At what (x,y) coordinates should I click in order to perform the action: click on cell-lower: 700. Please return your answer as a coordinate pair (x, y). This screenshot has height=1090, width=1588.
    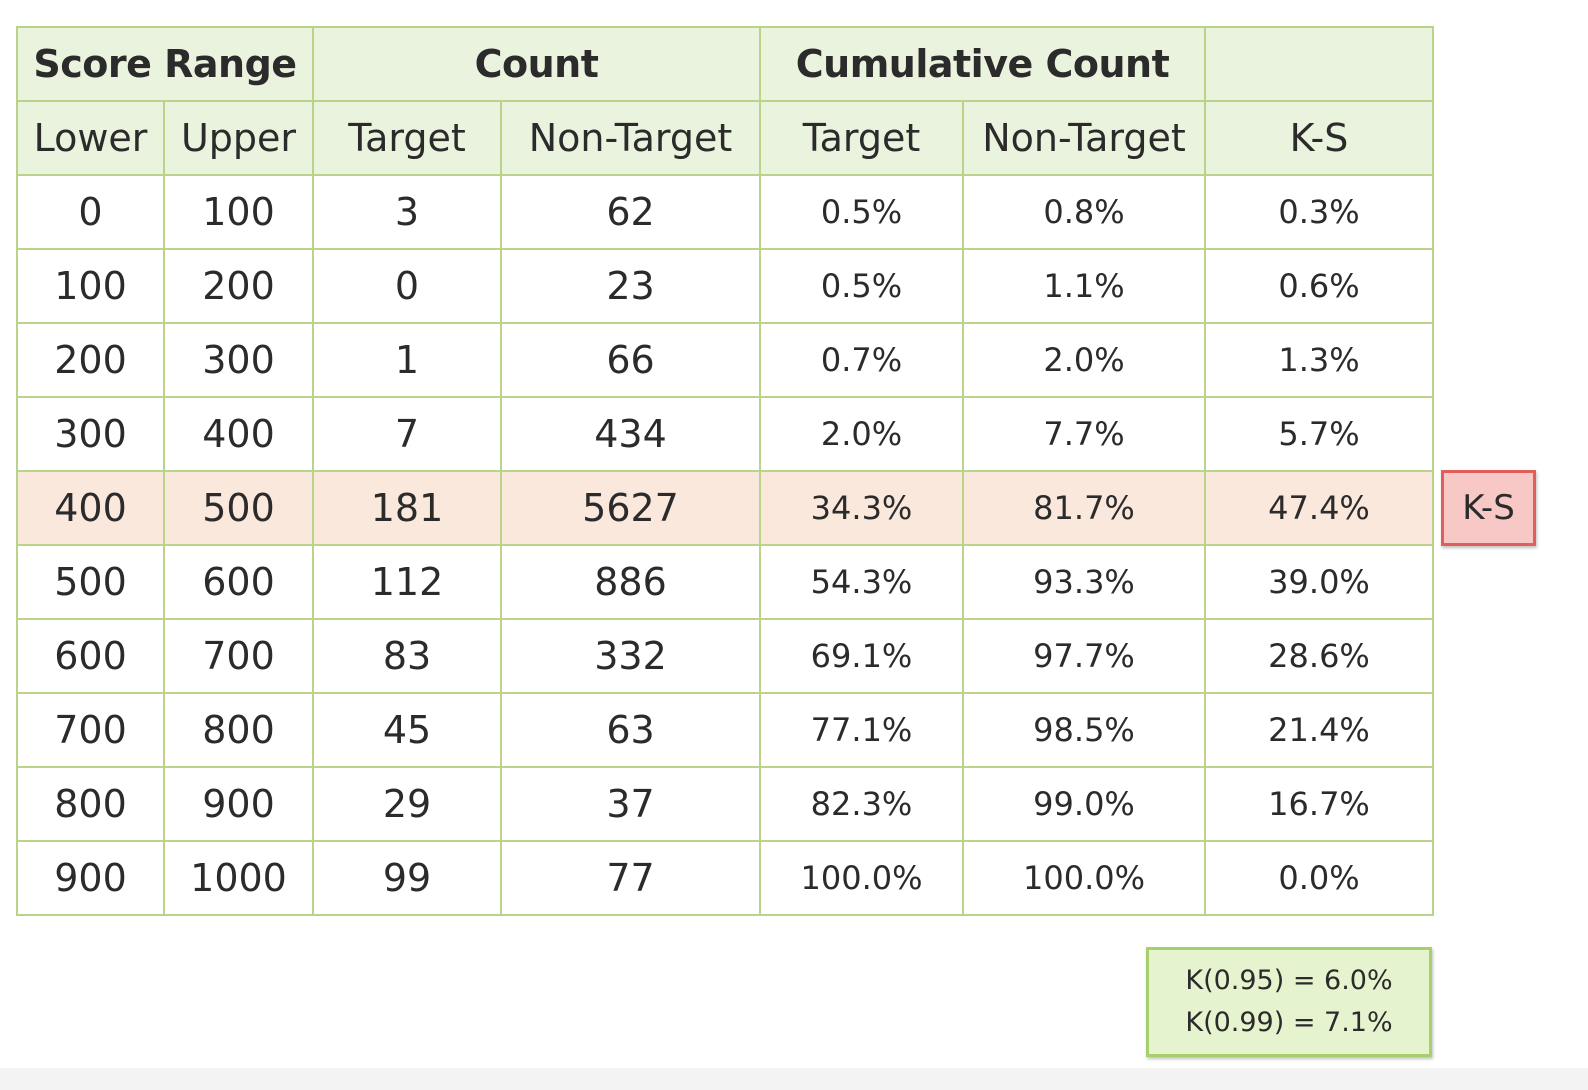
    Looking at the image, I should click on (90, 730).